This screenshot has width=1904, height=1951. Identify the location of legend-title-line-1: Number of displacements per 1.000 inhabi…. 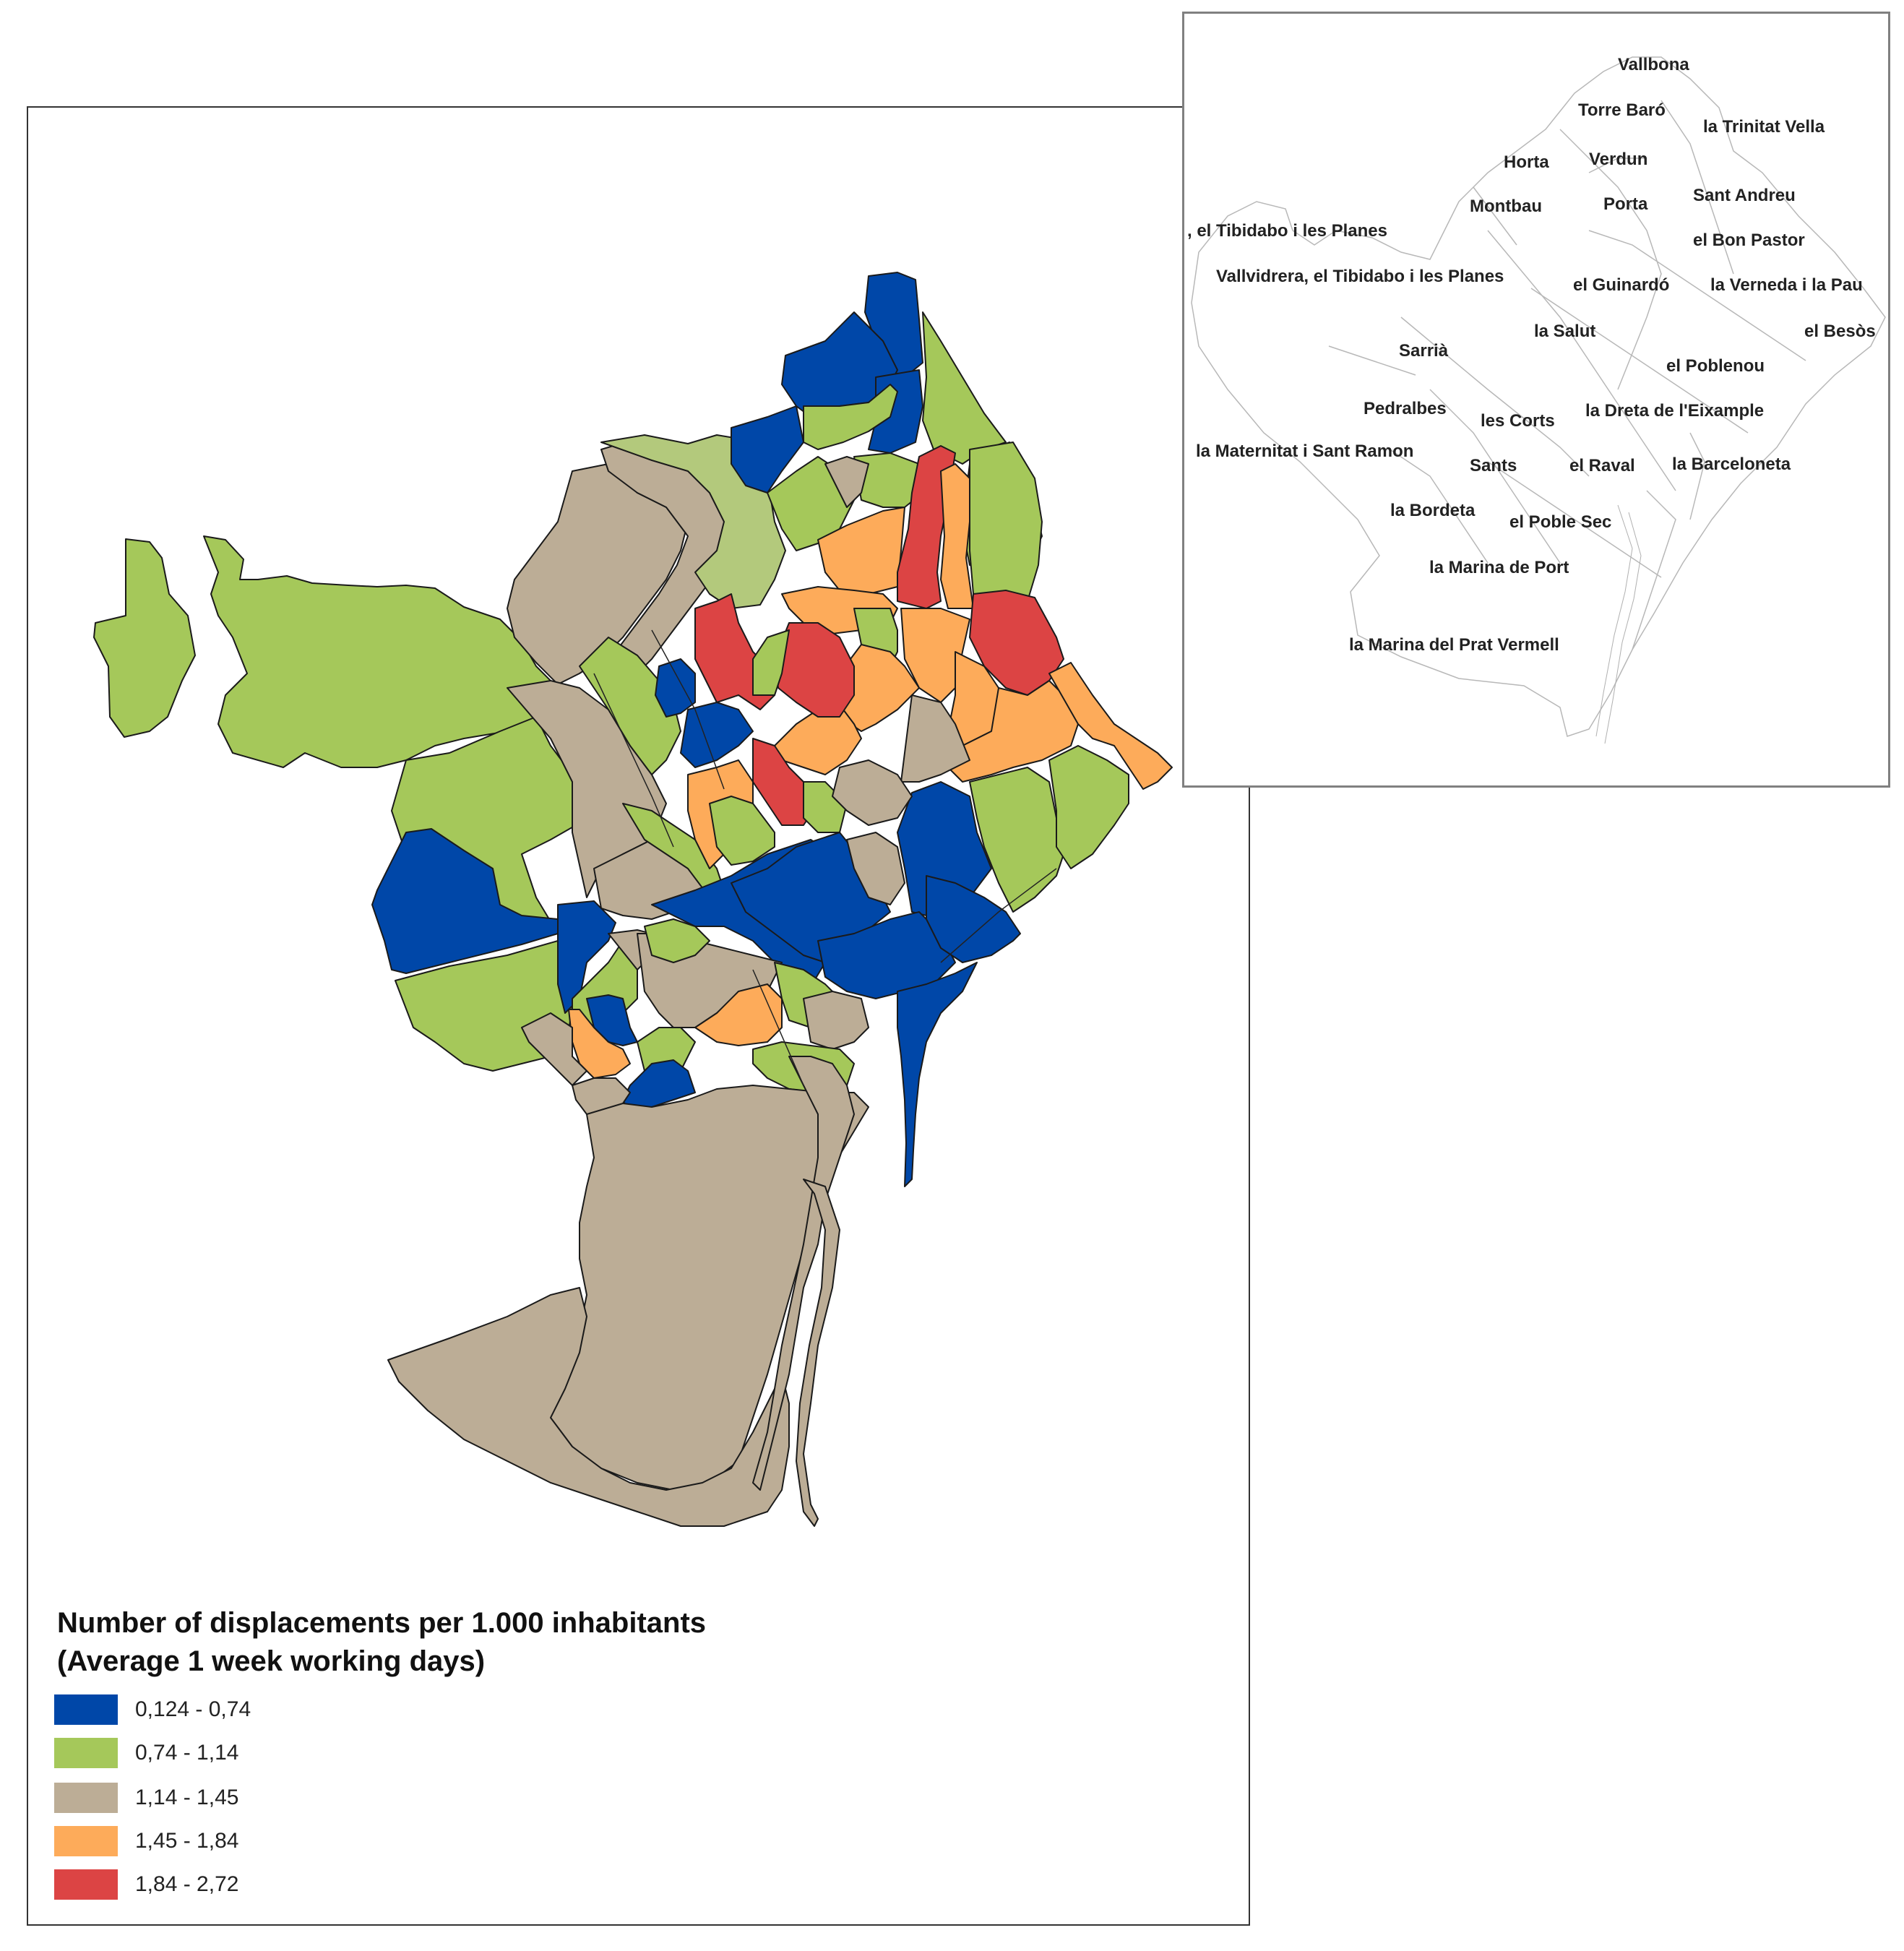
(382, 1623).